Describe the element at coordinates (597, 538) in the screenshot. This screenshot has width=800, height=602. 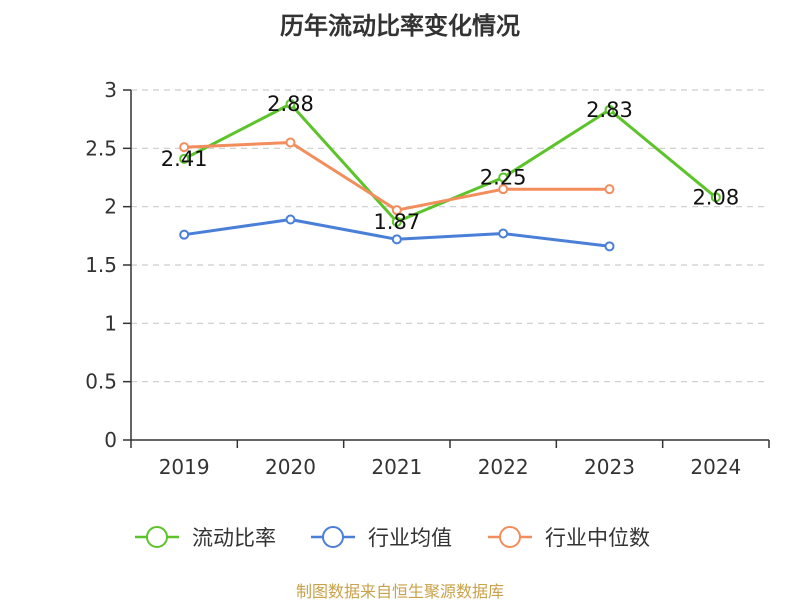
I see `legend-label: 行业中位数` at that location.